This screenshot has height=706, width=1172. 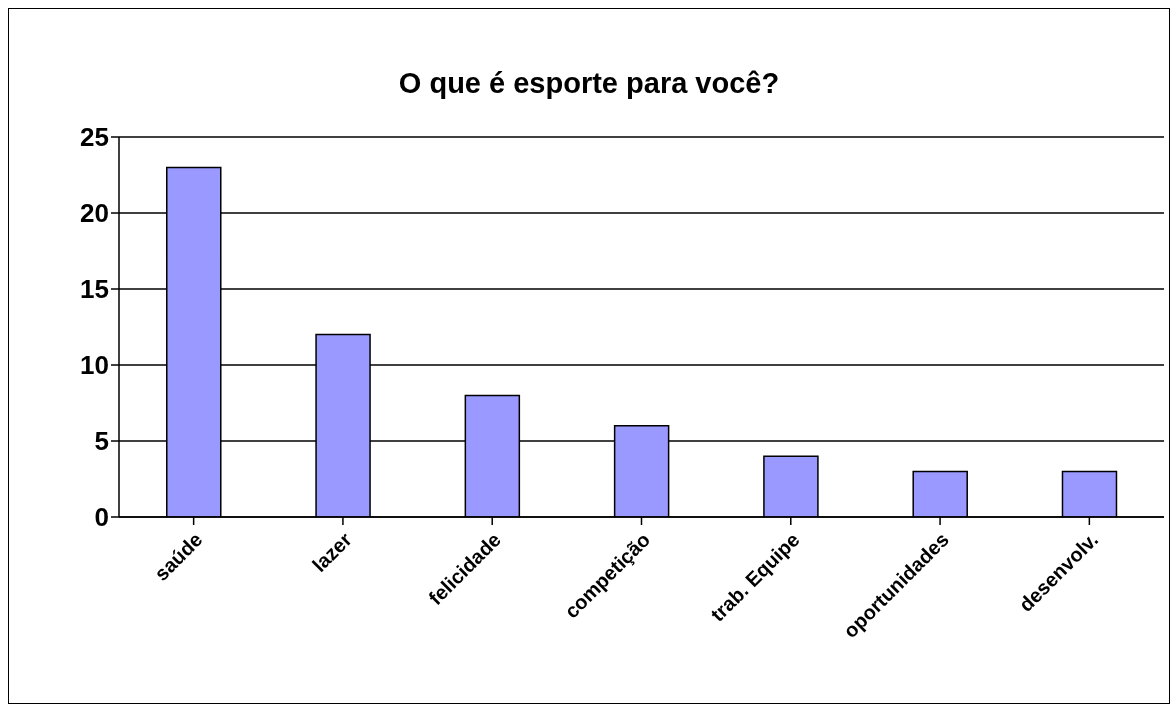 I want to click on y-tick-label: 0, so click(x=101, y=517).